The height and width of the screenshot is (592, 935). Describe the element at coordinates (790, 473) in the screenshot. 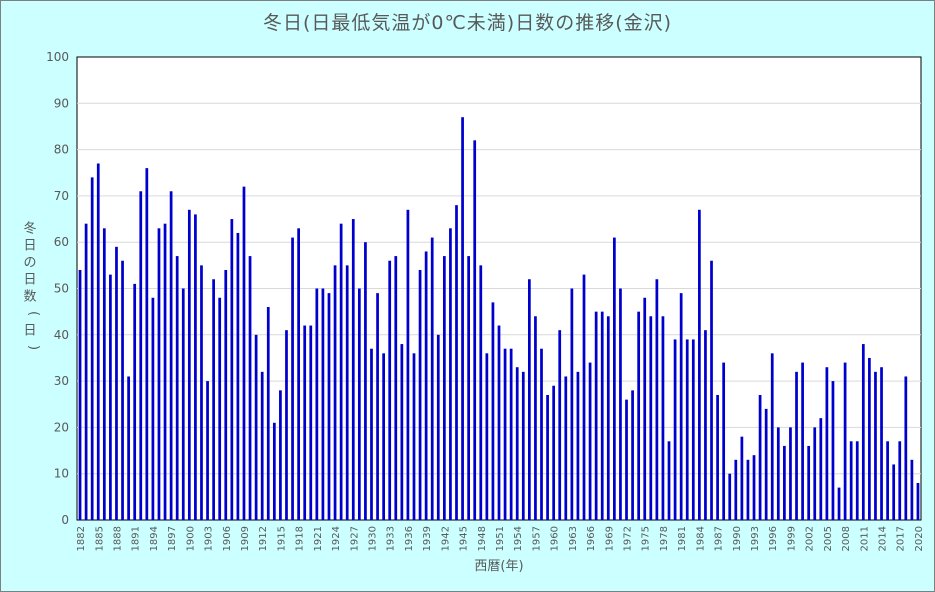

I see `bar-1999` at that location.